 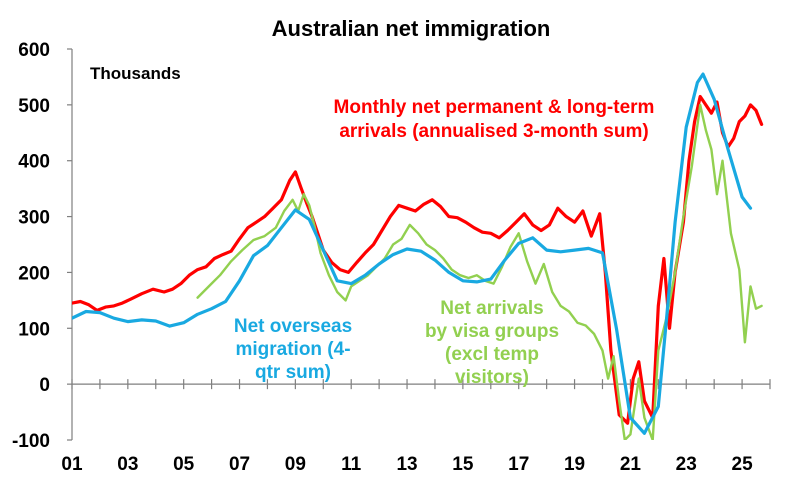 I want to click on annotation-0-line: arrivals (annualised 3-month sum), so click(x=493, y=131).